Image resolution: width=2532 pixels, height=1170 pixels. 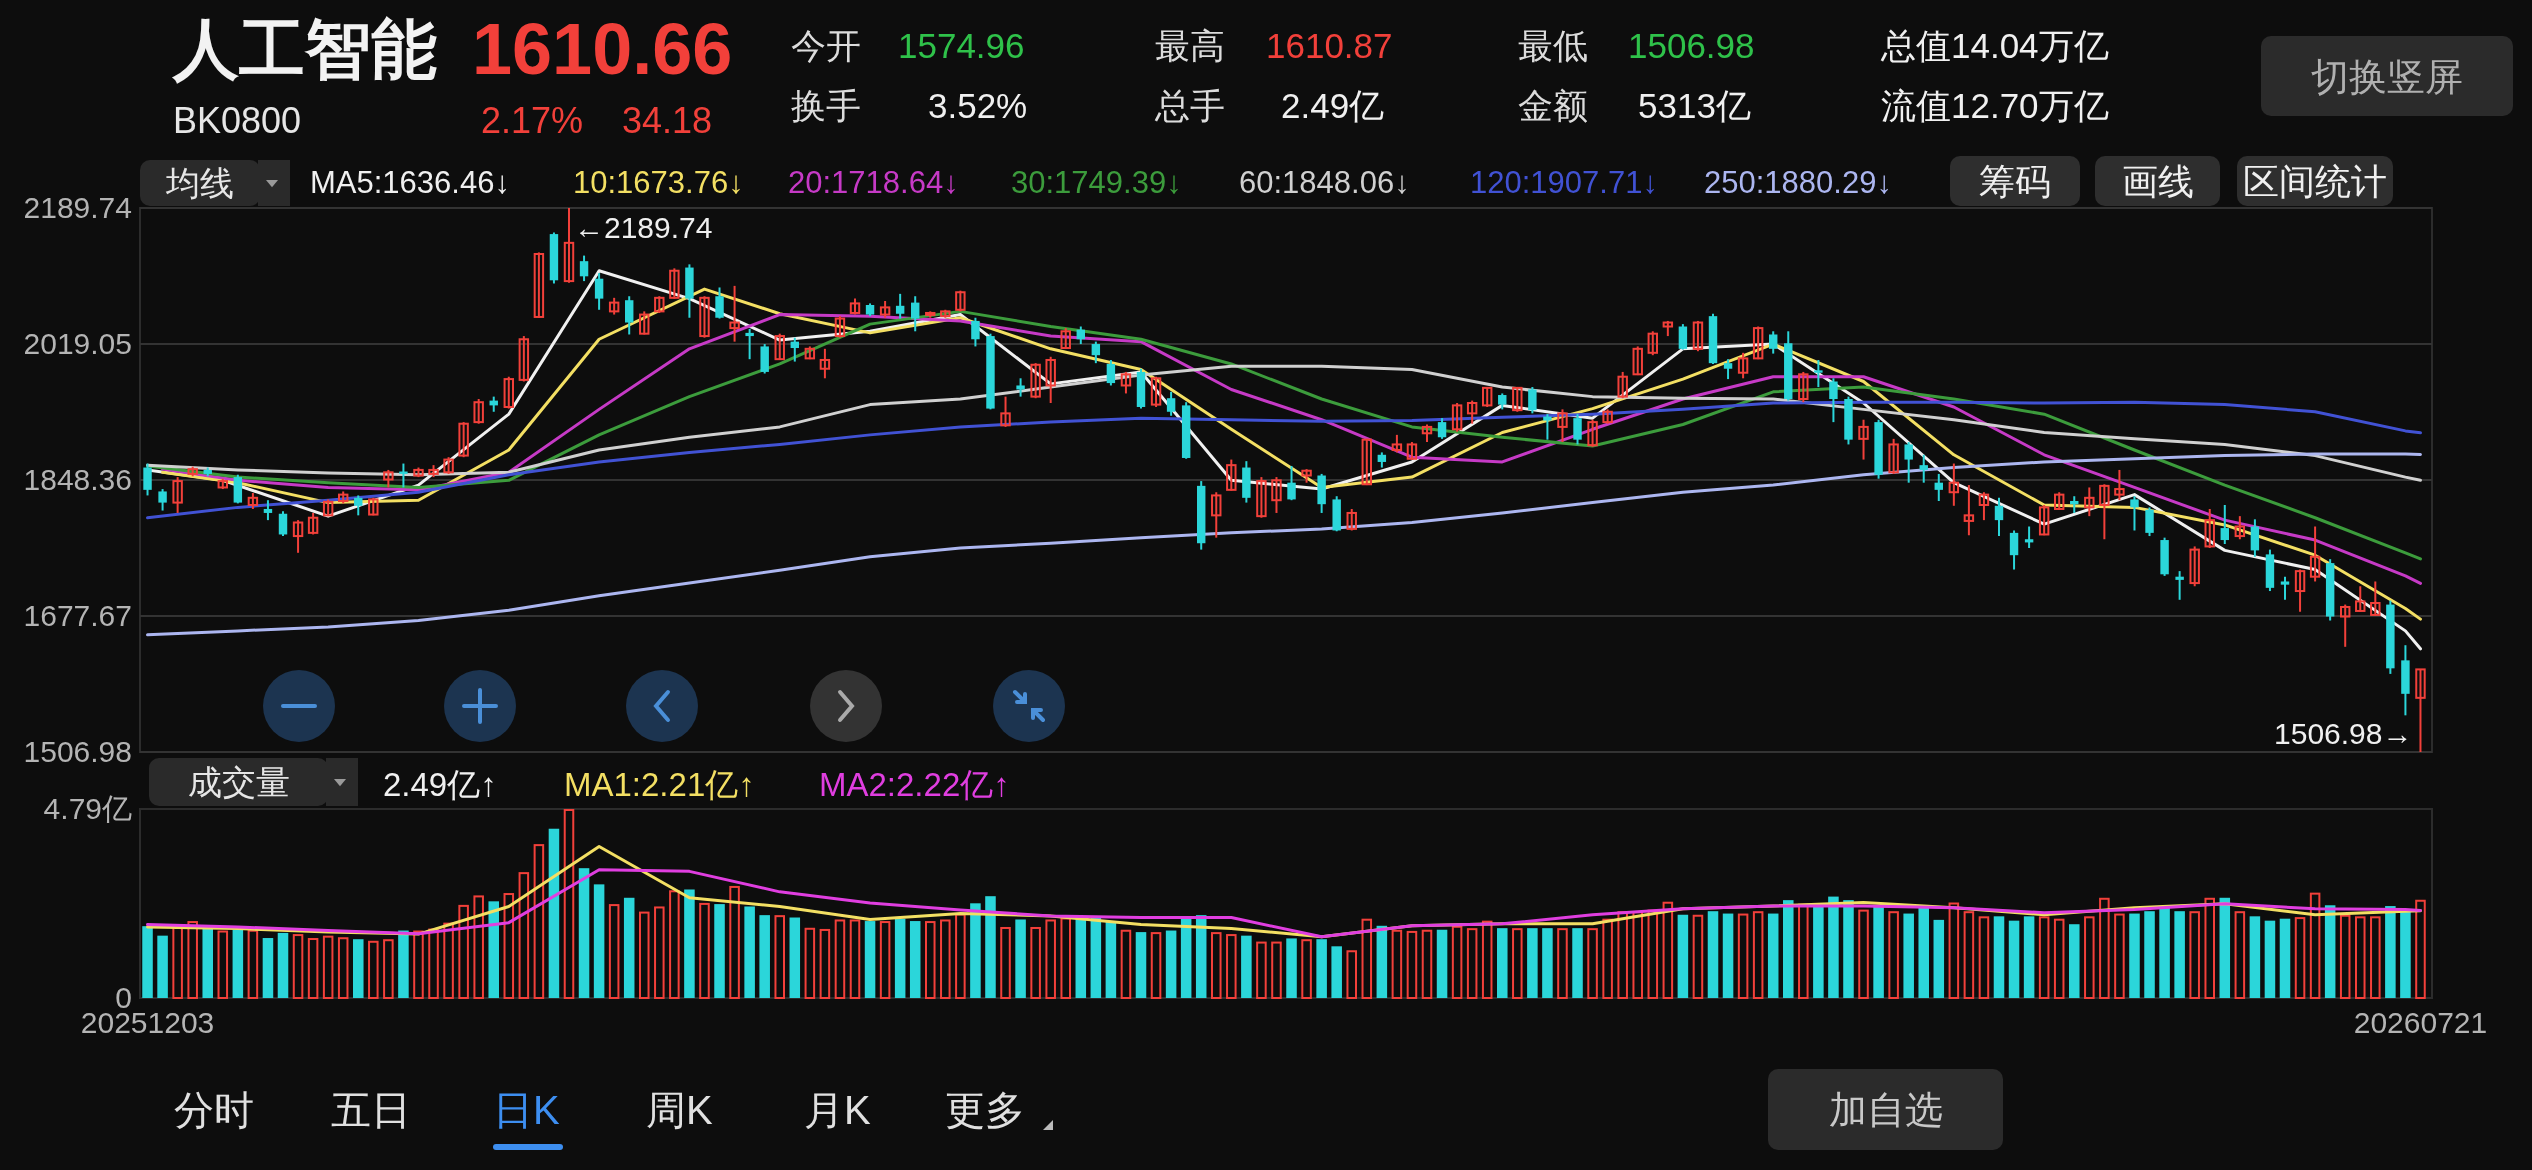 What do you see at coordinates (985, 1110) in the screenshot?
I see `text: 更多` at bounding box center [985, 1110].